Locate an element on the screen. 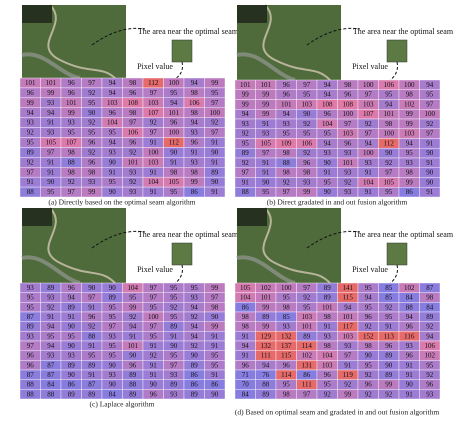 Image resolution: width=474 pixels, height=429 pixels. pixel-value: 117 is located at coordinates (348, 327).